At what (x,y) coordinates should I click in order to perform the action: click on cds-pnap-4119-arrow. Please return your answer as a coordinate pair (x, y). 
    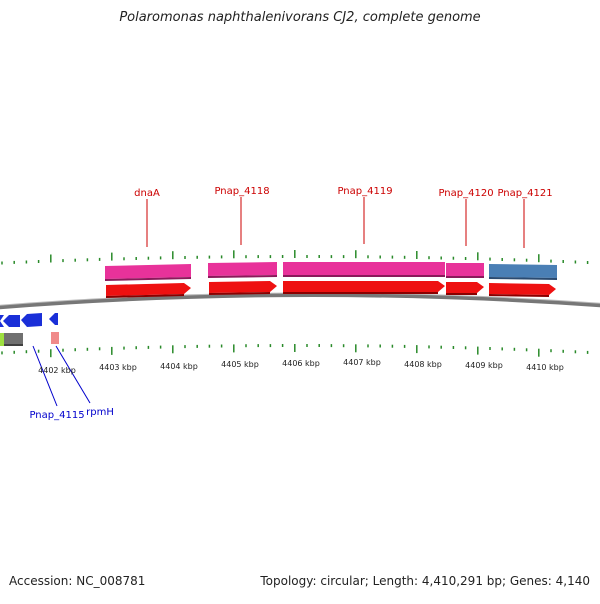
    Looking at the image, I should click on (364, 286).